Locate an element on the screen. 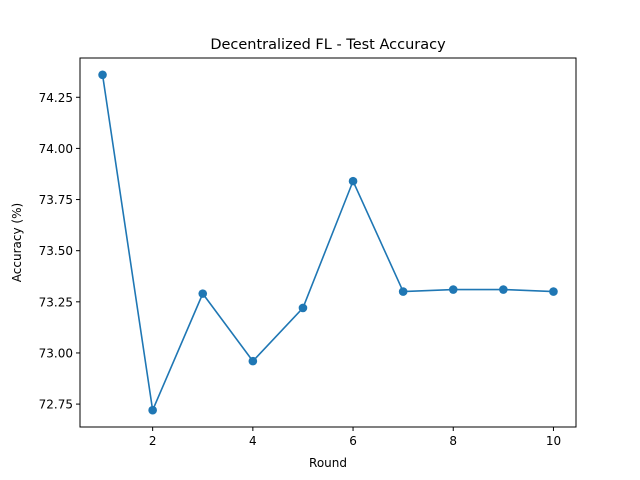 This screenshot has width=640, height=480. y-tick-label: 72.75 is located at coordinates (56, 405).